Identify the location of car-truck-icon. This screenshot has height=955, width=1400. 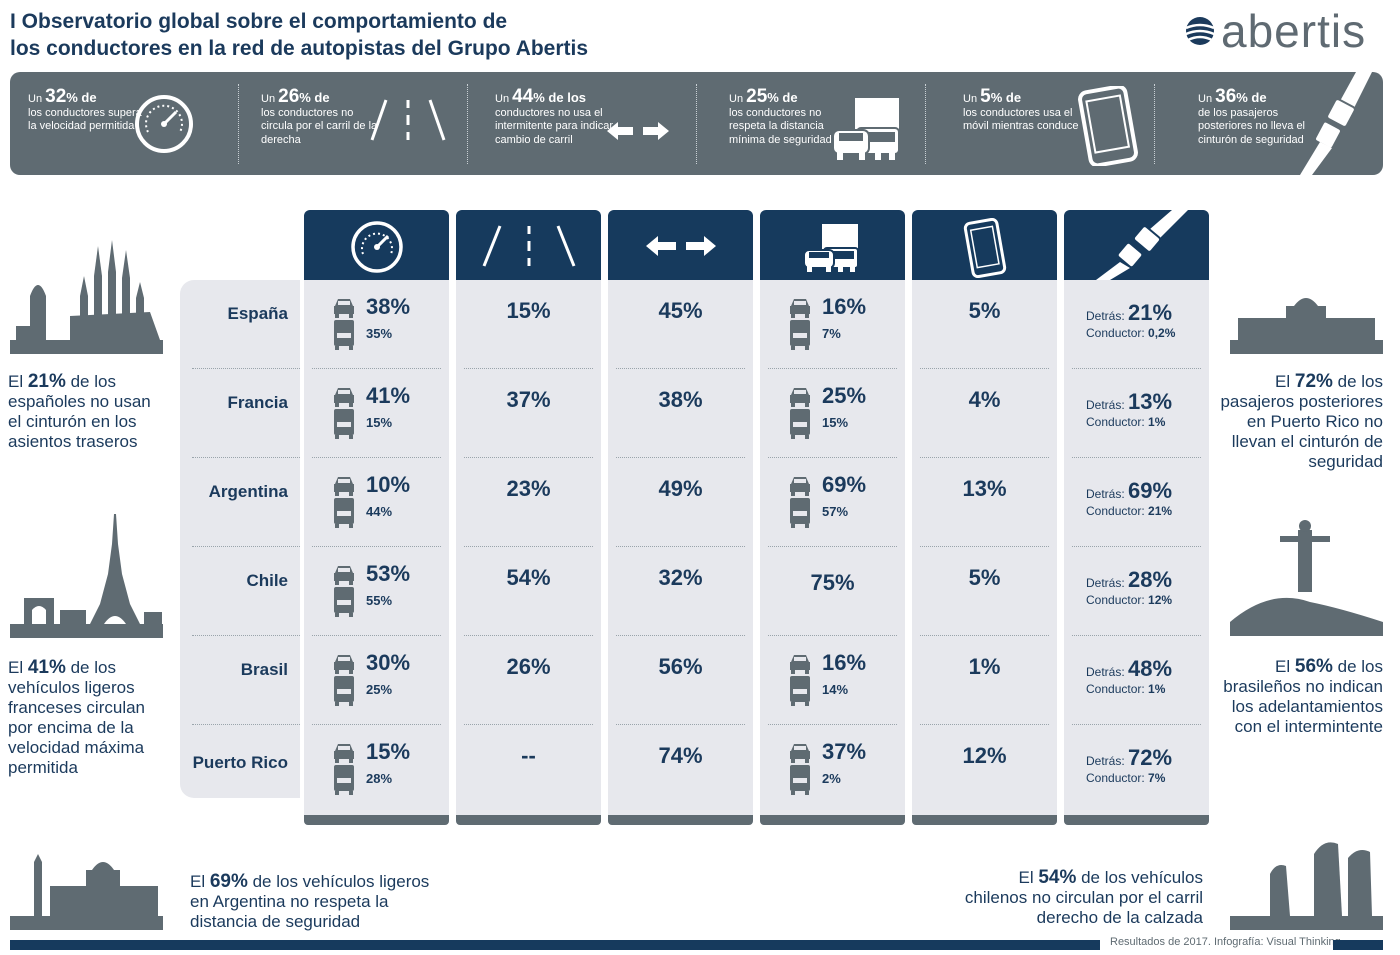
(831, 248).